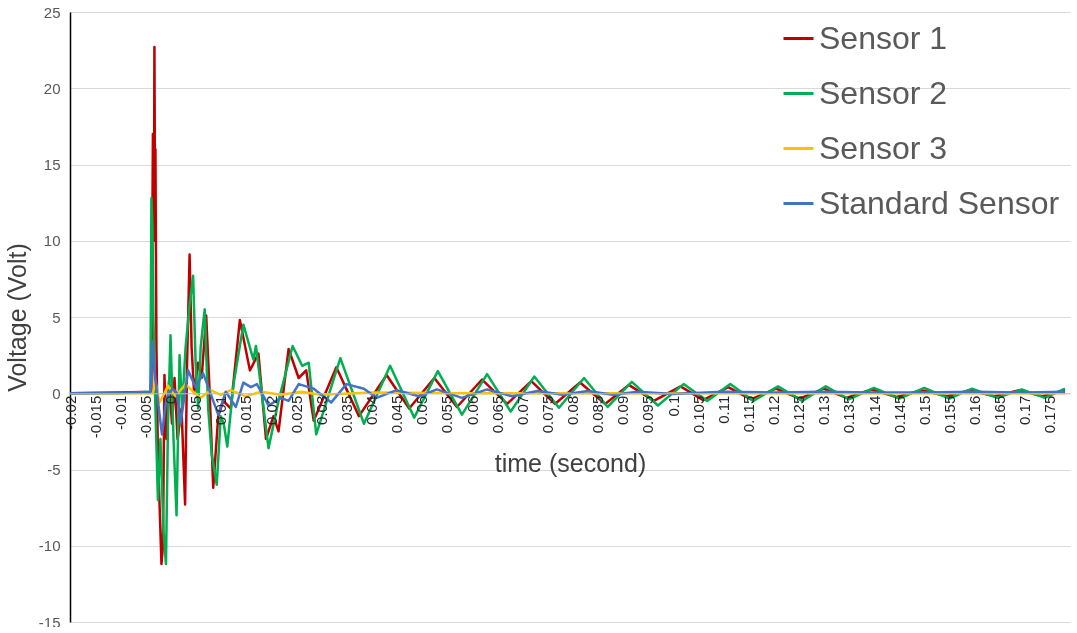  I want to click on x-tick-label: 0.16, so click(975, 410).